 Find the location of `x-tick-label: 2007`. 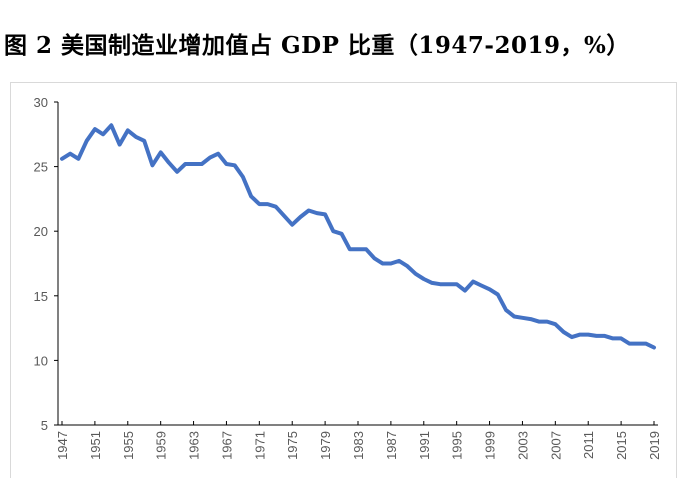

x-tick-label: 2007 is located at coordinates (555, 445).